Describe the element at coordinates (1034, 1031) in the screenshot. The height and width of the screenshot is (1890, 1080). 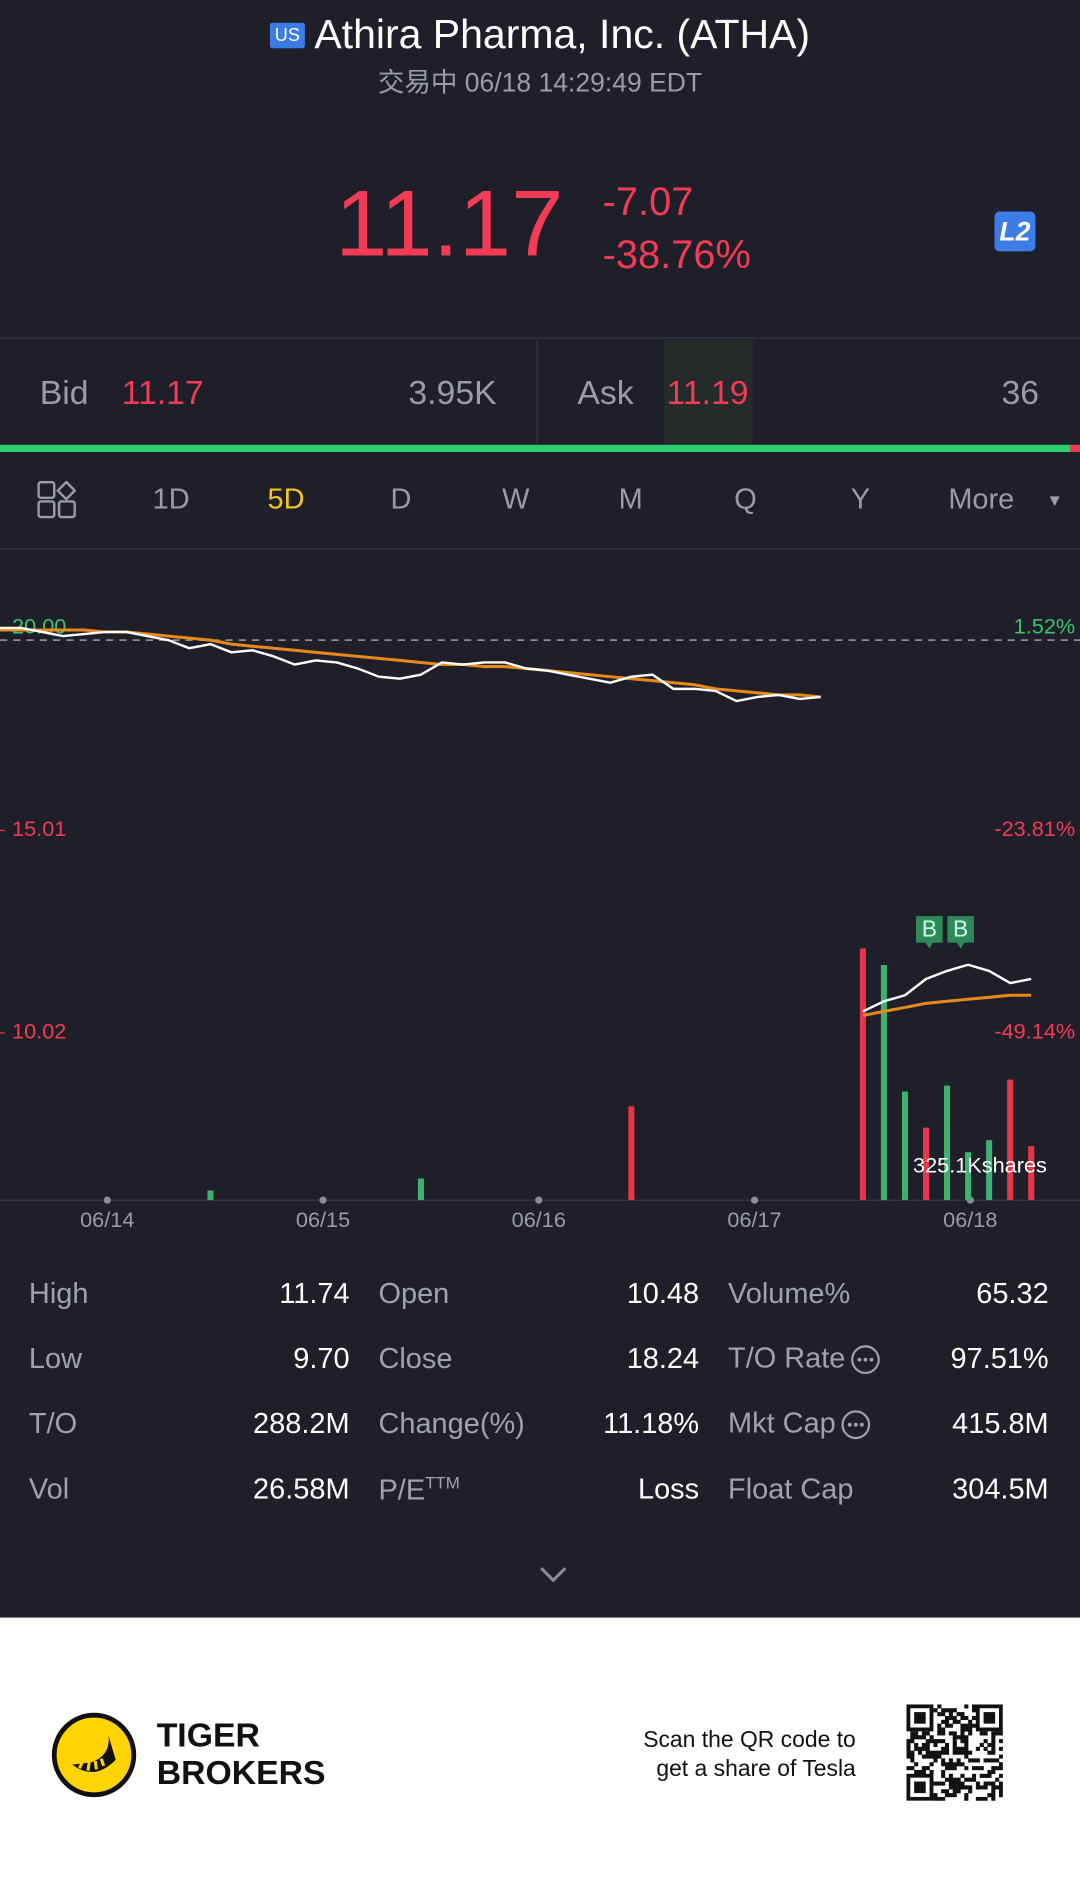
I see `percent-label: -49.14%` at that location.